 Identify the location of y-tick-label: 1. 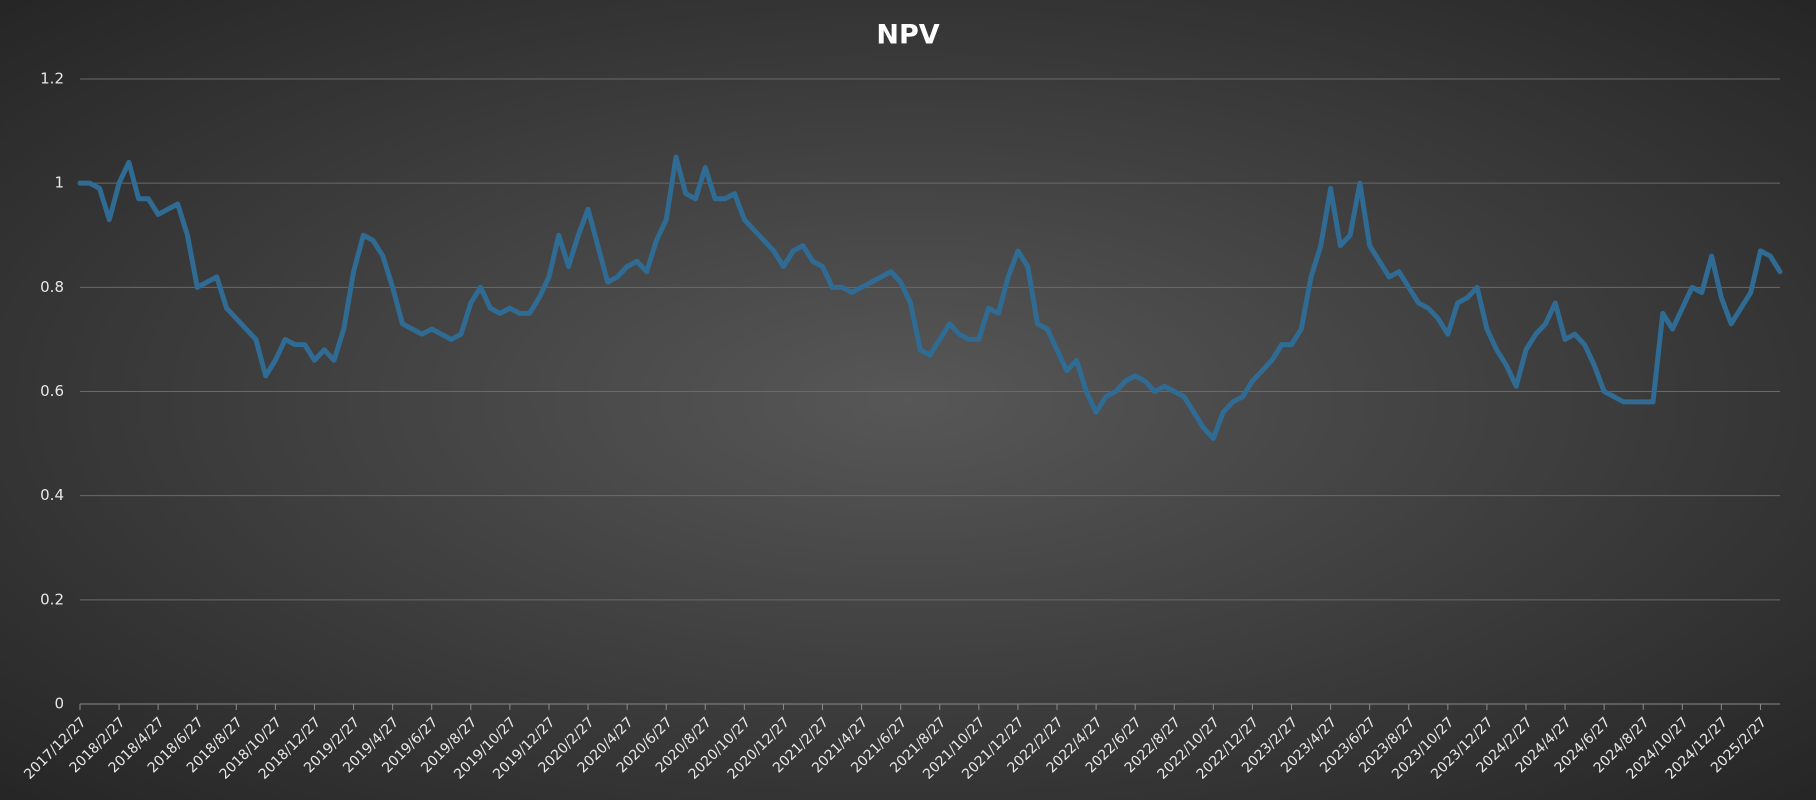
(59, 183).